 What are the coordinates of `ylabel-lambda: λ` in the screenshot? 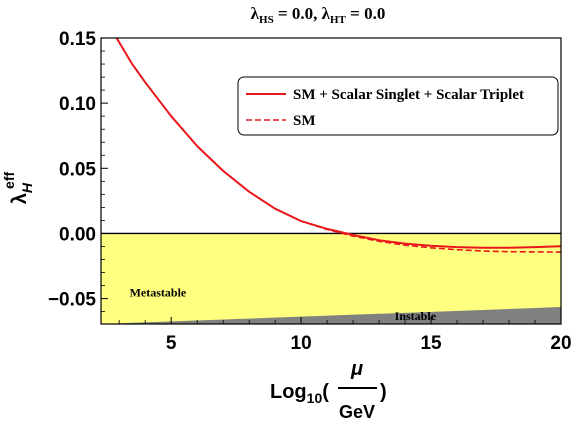 It's located at (20, 198).